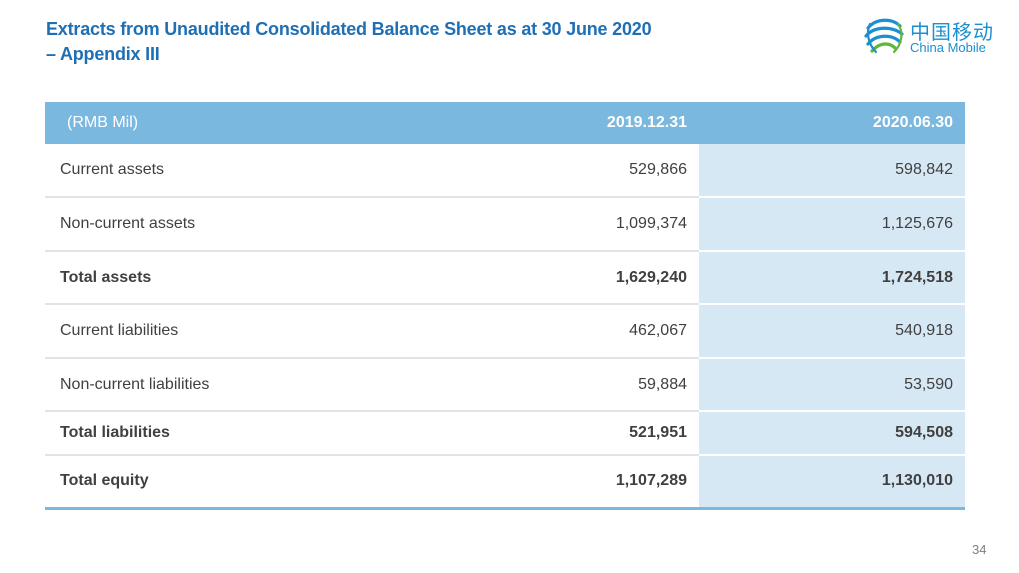  What do you see at coordinates (244, 331) in the screenshot?
I see `row-label: Current liabilities` at bounding box center [244, 331].